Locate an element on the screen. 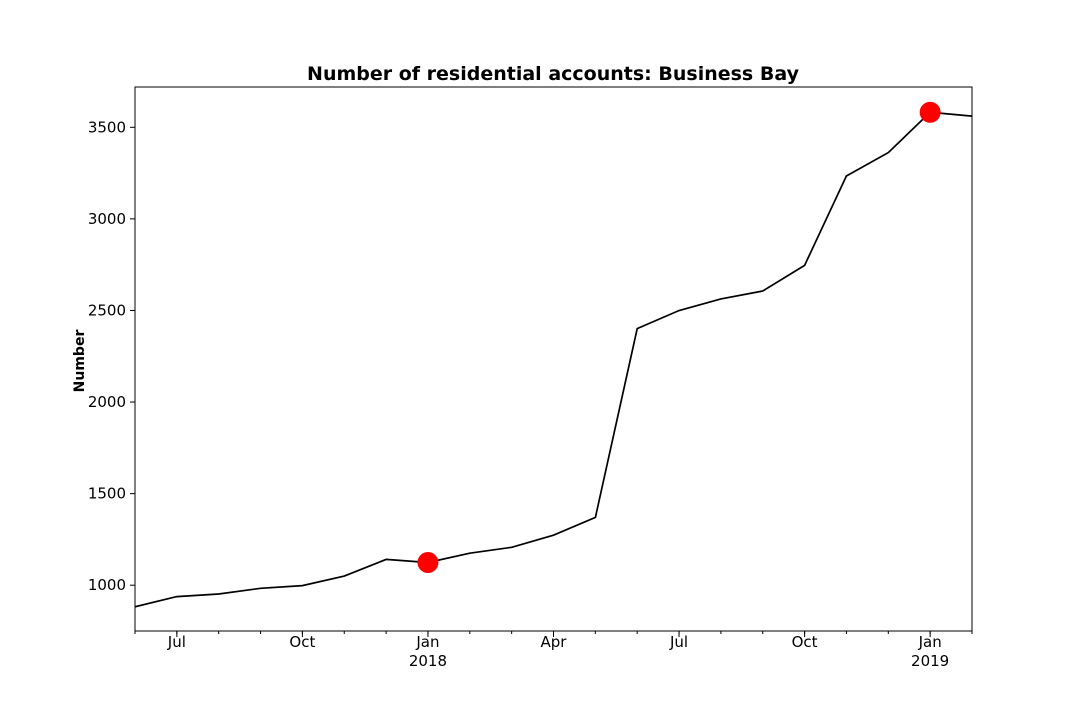 Image resolution: width=1080 pixels, height=720 pixels. y-tick-label: 3500 is located at coordinates (107, 127).